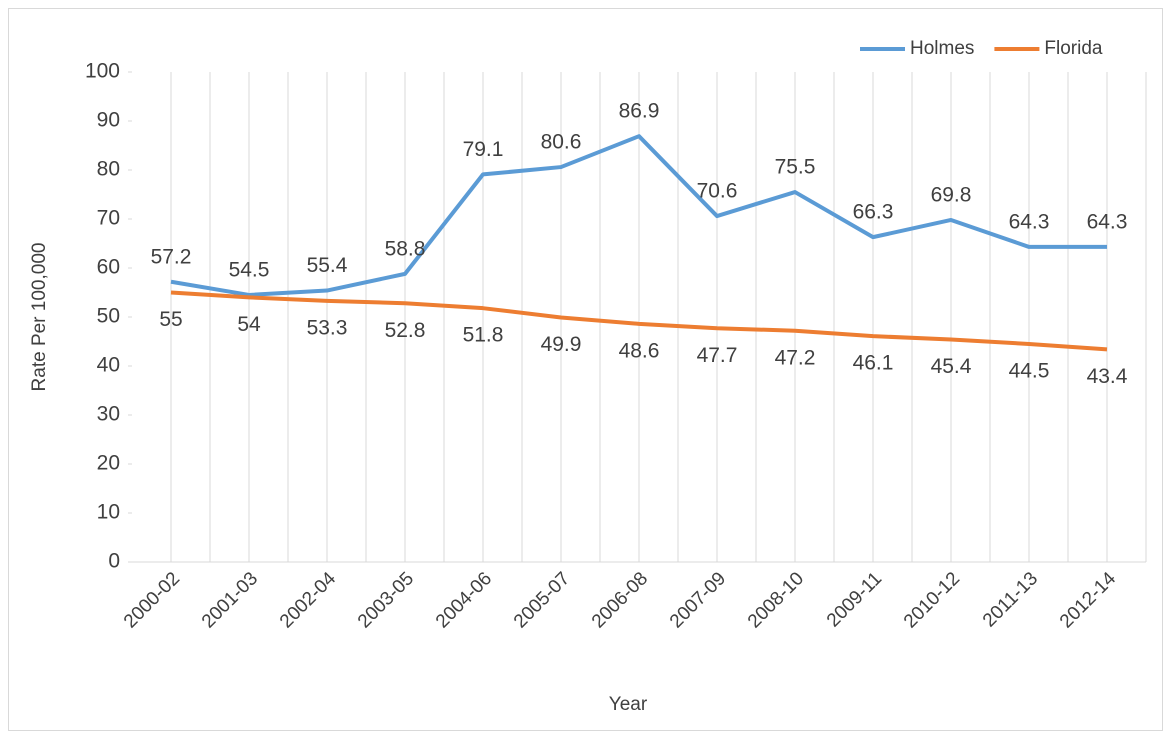 Image resolution: width=1171 pixels, height=740 pixels. Describe the element at coordinates (942, 48) in the screenshot. I see `legend-label: Holmes` at that location.